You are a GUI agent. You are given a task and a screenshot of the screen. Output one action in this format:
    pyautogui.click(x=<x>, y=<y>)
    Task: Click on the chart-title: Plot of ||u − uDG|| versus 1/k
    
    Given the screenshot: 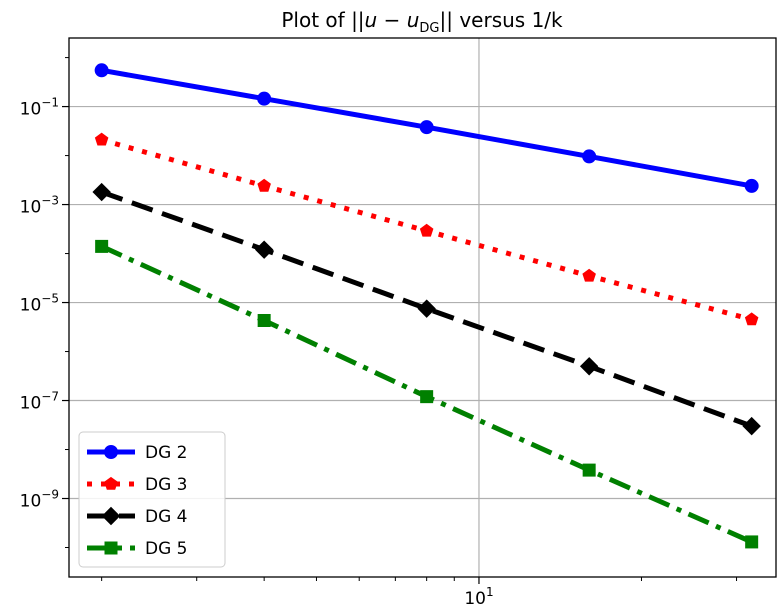 What is the action you would take?
    pyautogui.click(x=422, y=22)
    